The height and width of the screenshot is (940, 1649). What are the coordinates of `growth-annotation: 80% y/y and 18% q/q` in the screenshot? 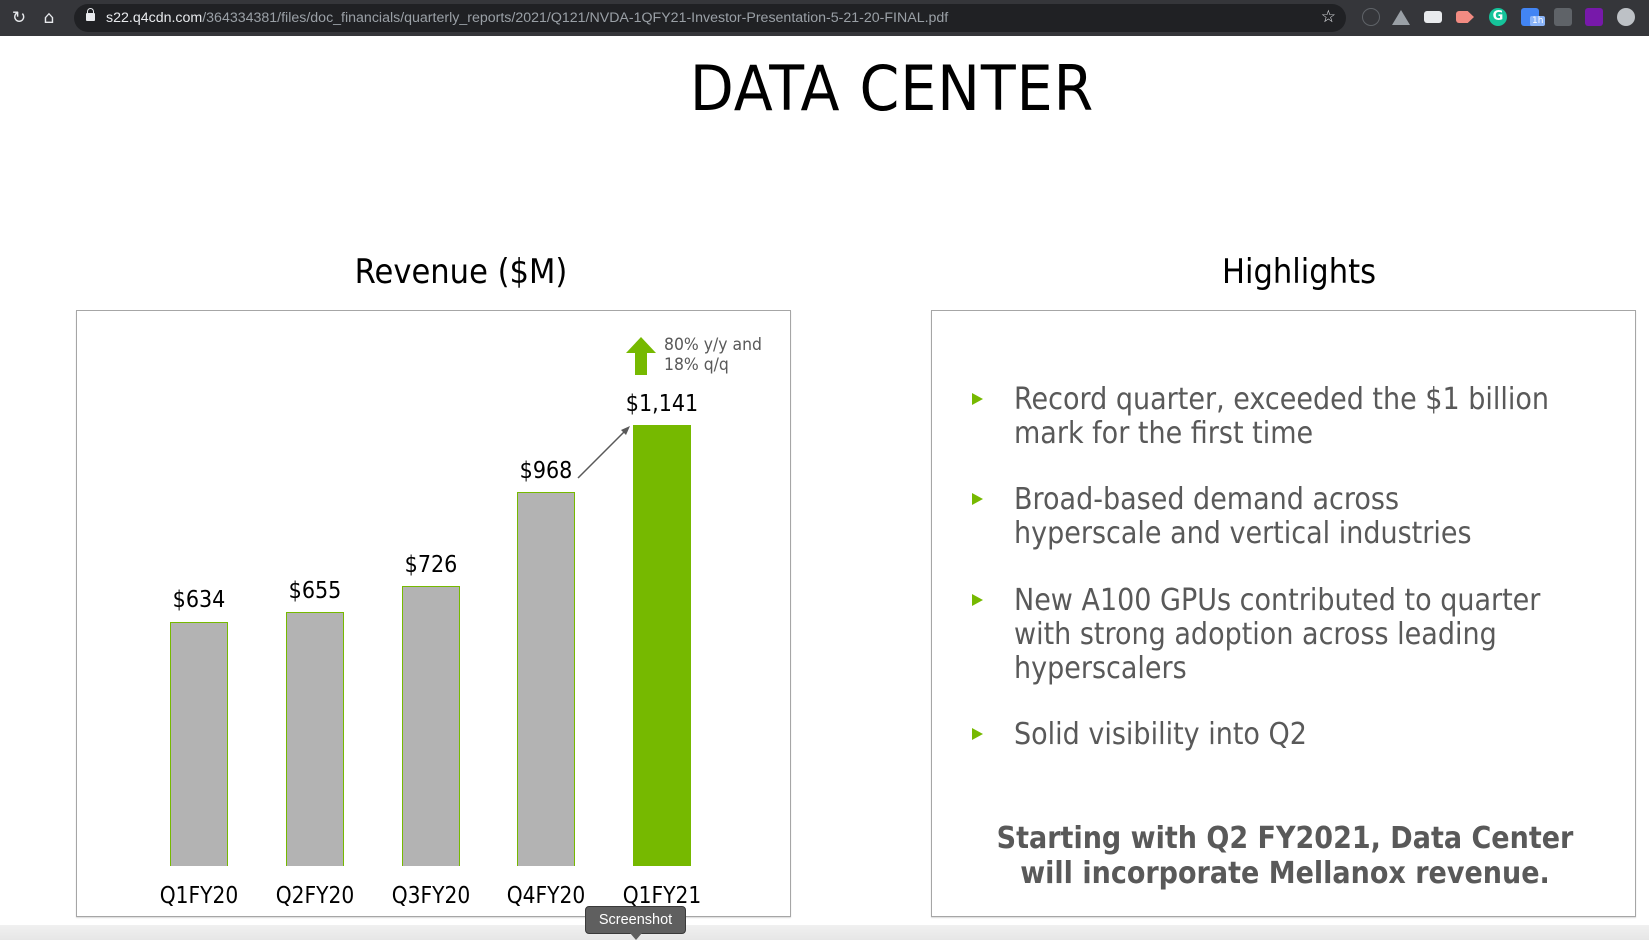 It's located at (713, 355).